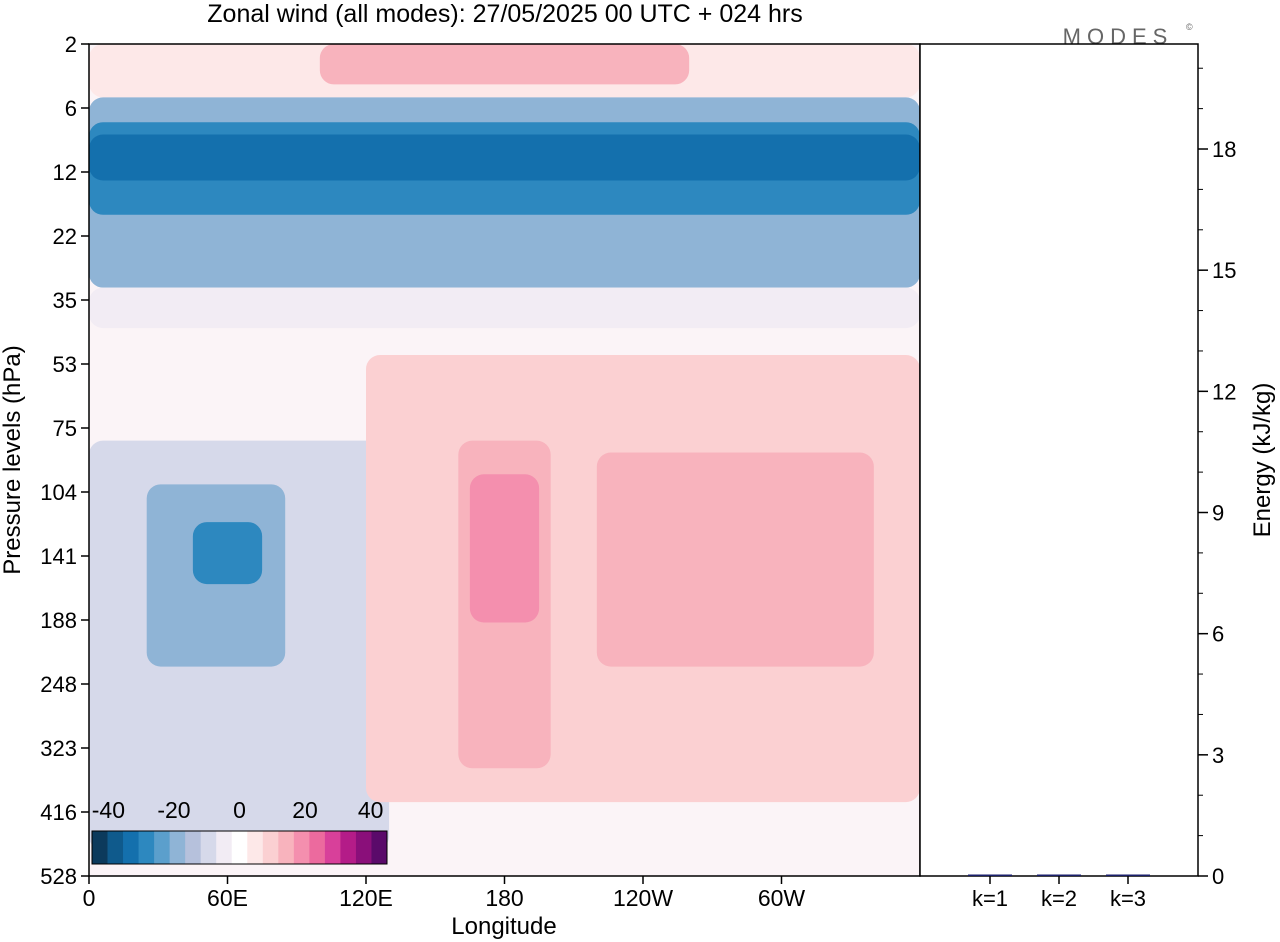 This screenshot has height=942, width=1280. I want to click on energy-category-label: k=2, so click(1059, 898).